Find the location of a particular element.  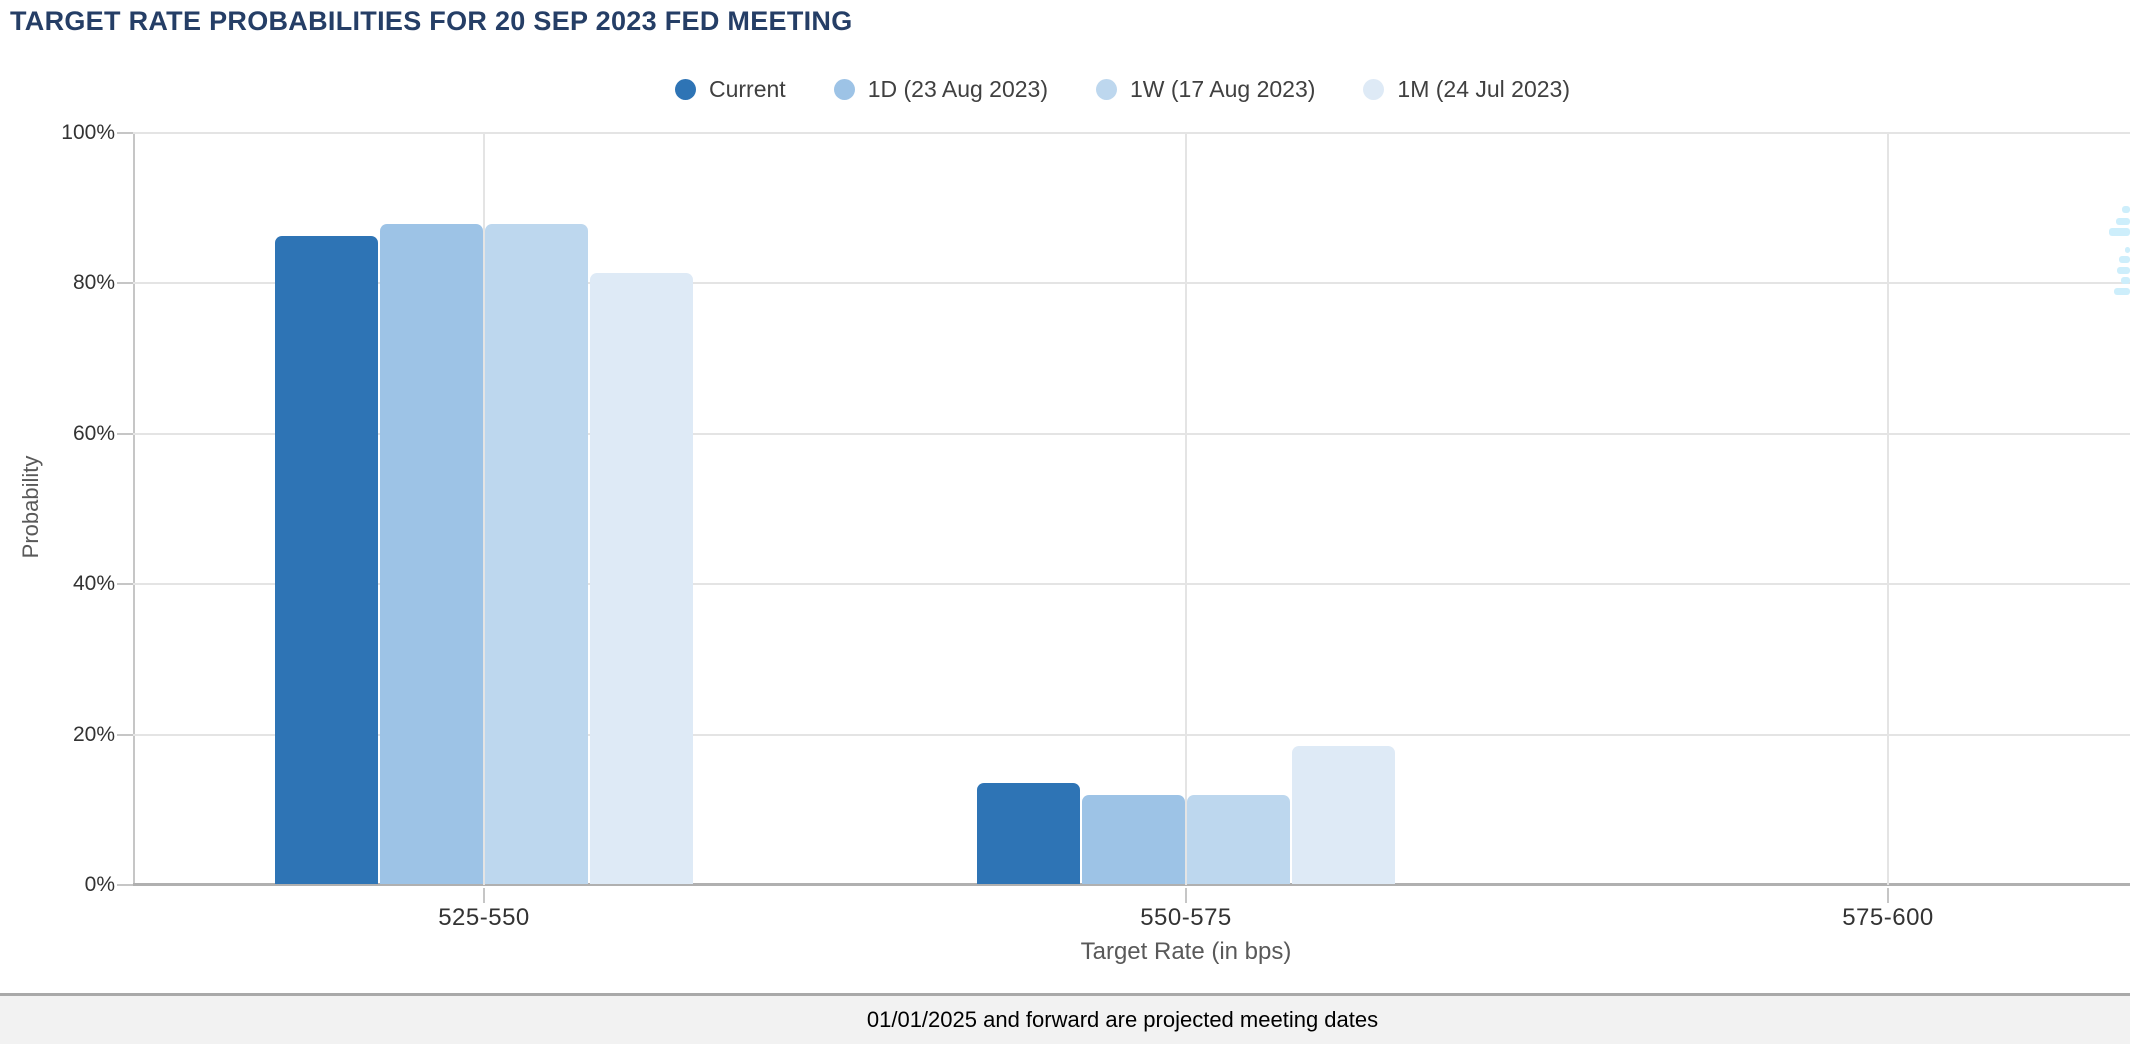

x-axis-title: Target Rate (in bps) is located at coordinates (1186, 951).